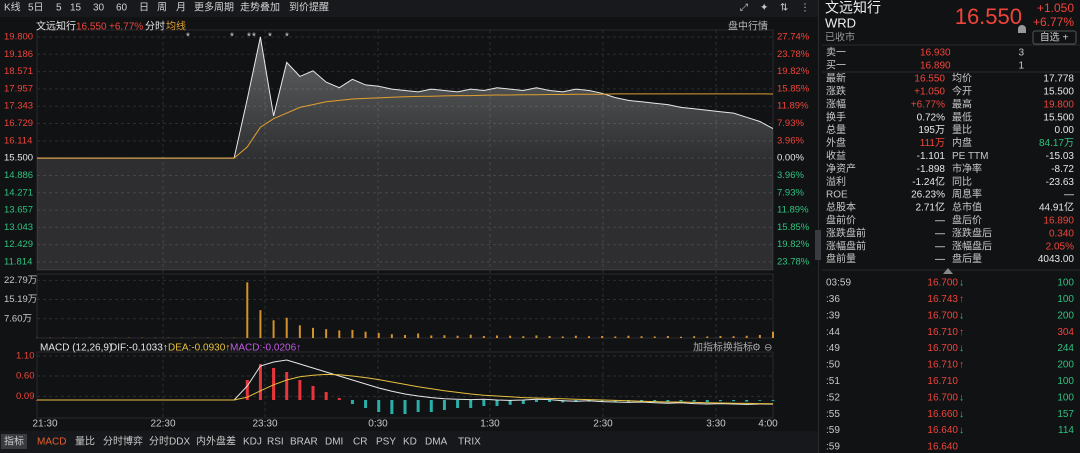 Image resolution: width=1080 pixels, height=453 pixels. What do you see at coordinates (840, 22) in the screenshot?
I see `quote-symbol: WRD` at bounding box center [840, 22].